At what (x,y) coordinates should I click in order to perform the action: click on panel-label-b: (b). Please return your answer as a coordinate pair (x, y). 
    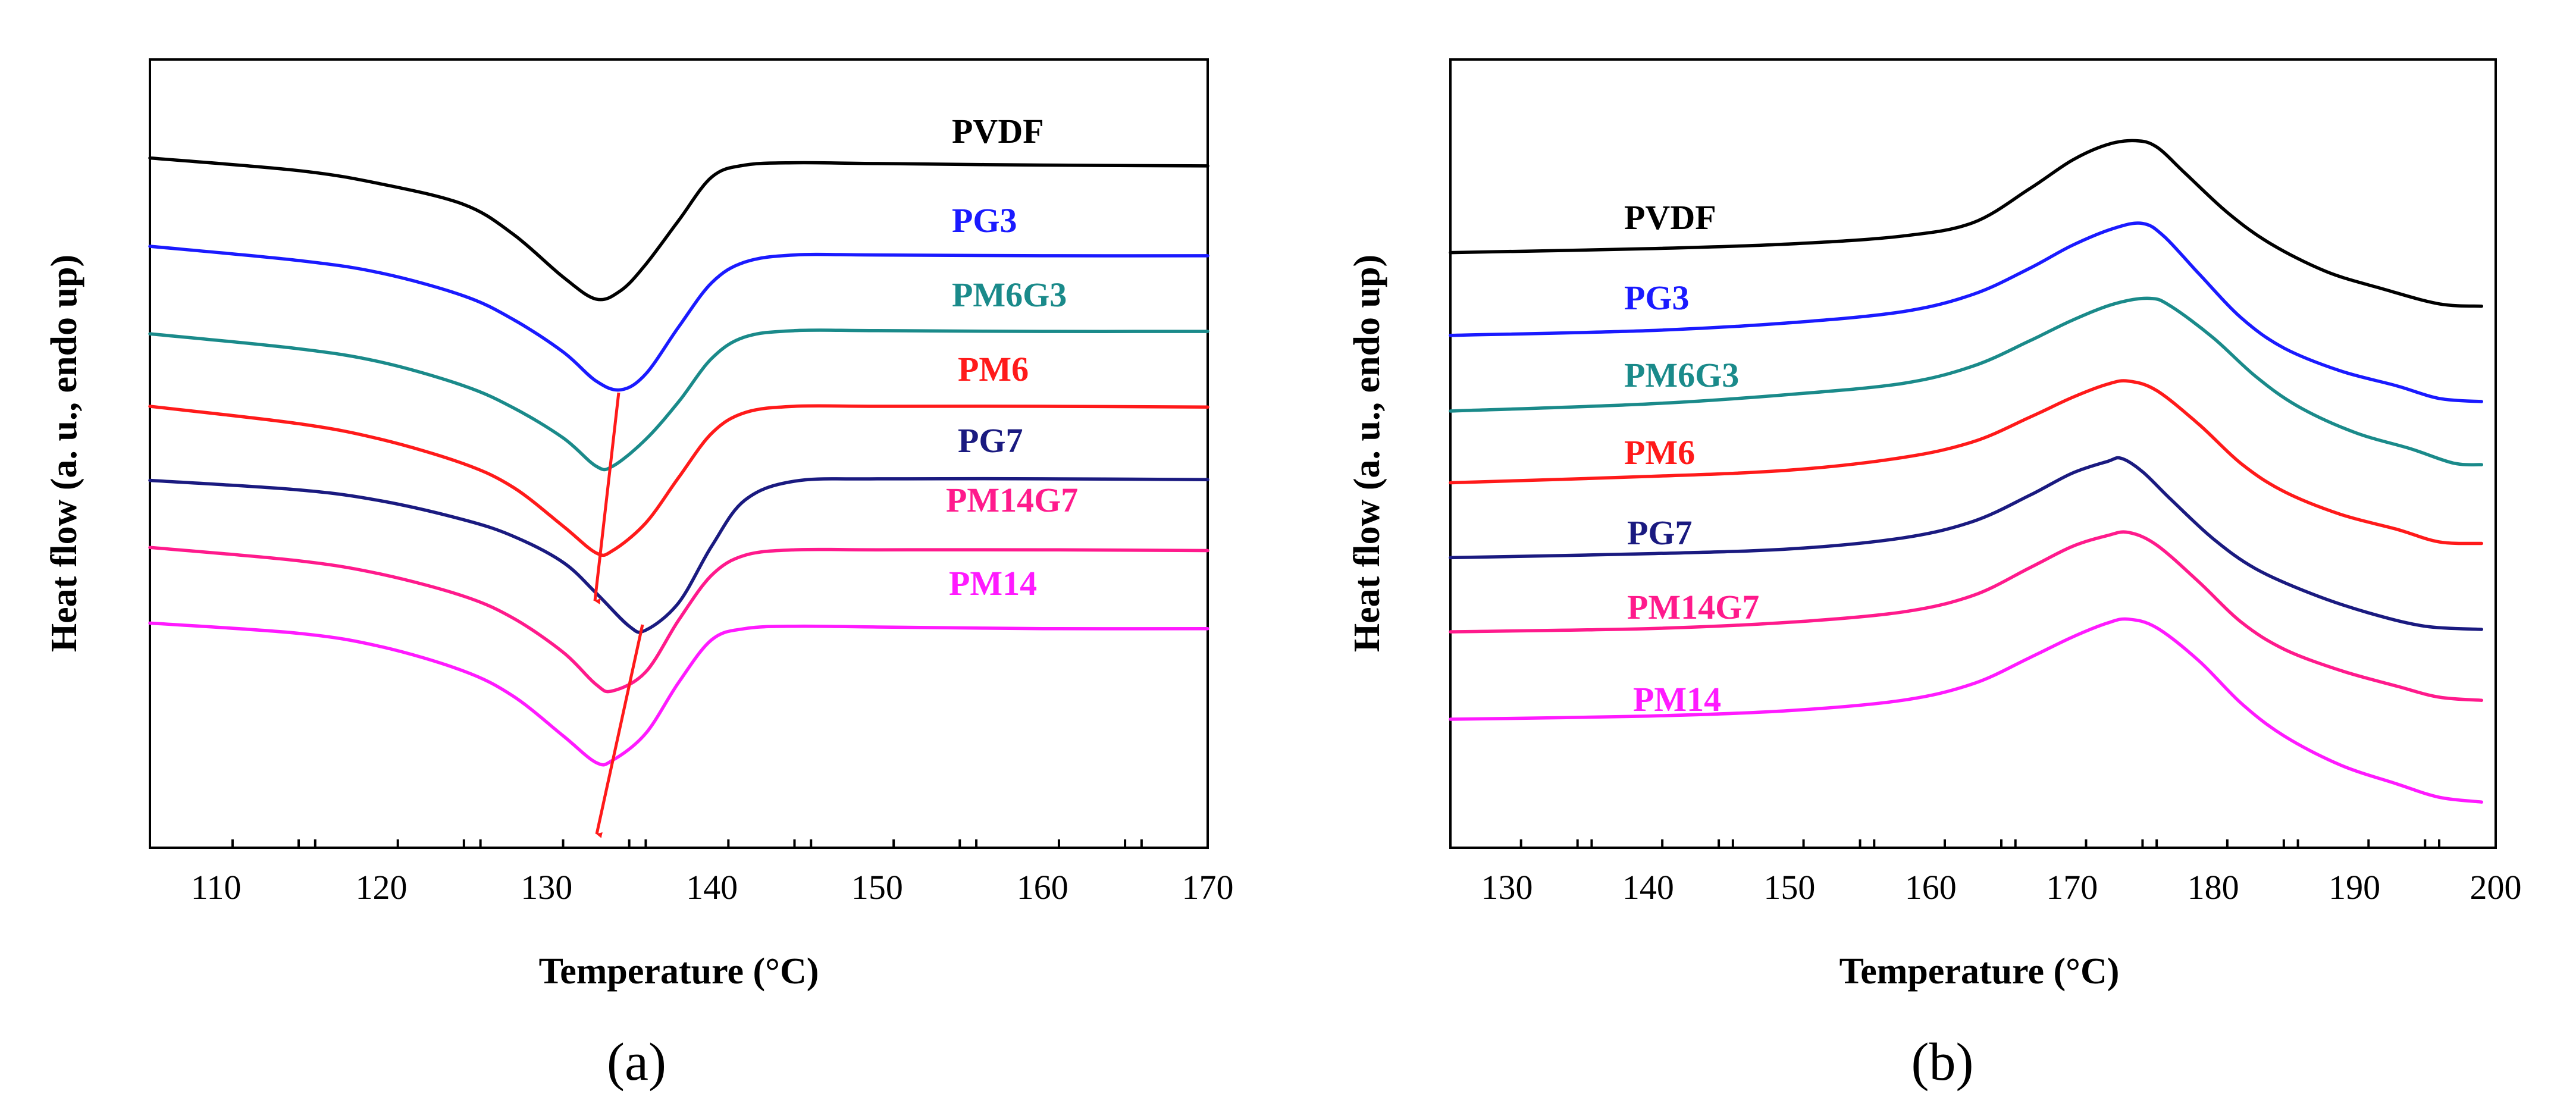
    Looking at the image, I should click on (1942, 1062).